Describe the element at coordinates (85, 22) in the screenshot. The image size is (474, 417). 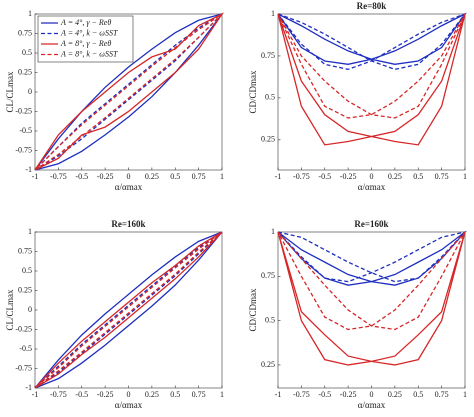
I see `legend-label: A = 4°, γ − Reθ` at that location.